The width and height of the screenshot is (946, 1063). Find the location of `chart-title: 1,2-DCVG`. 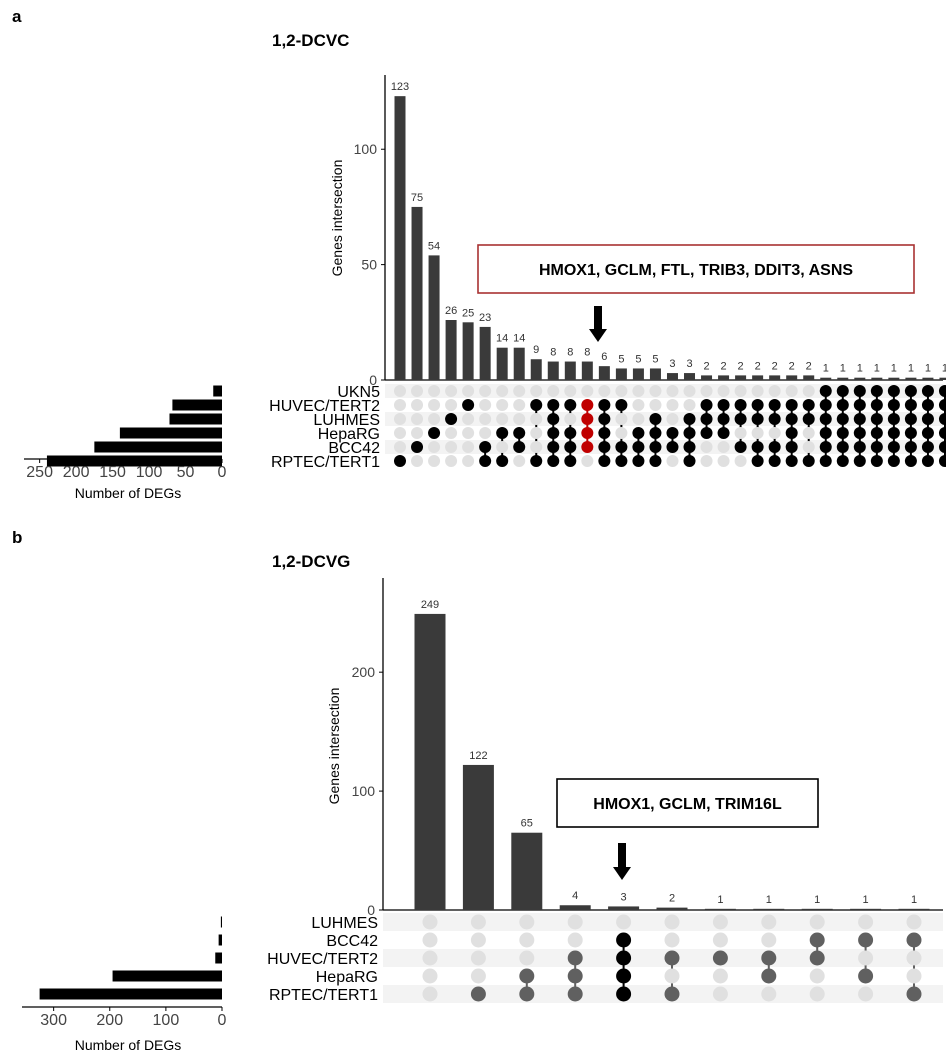

chart-title: 1,2-DCVG is located at coordinates (311, 561).